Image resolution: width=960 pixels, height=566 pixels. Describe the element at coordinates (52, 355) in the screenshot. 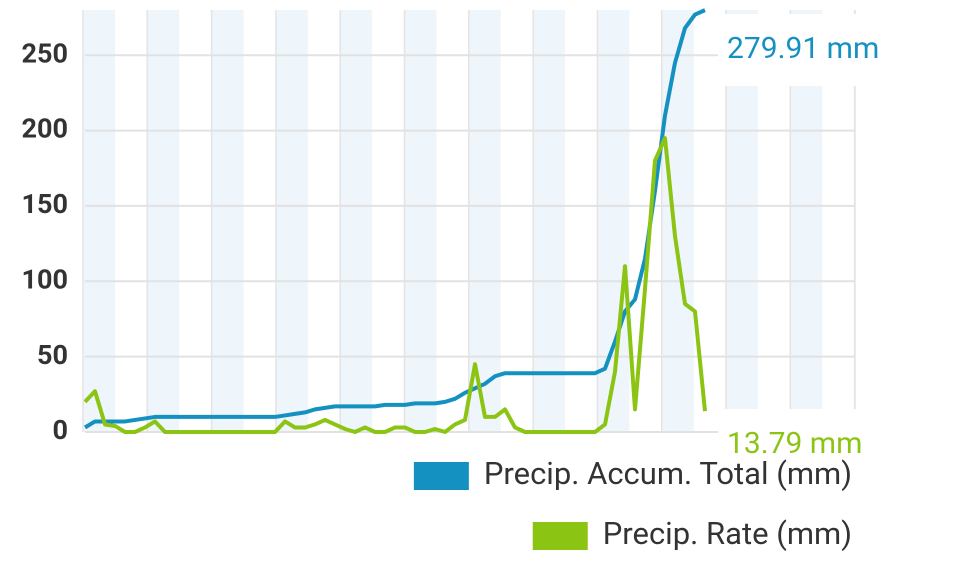

I see `y-tick-label: 50` at that location.